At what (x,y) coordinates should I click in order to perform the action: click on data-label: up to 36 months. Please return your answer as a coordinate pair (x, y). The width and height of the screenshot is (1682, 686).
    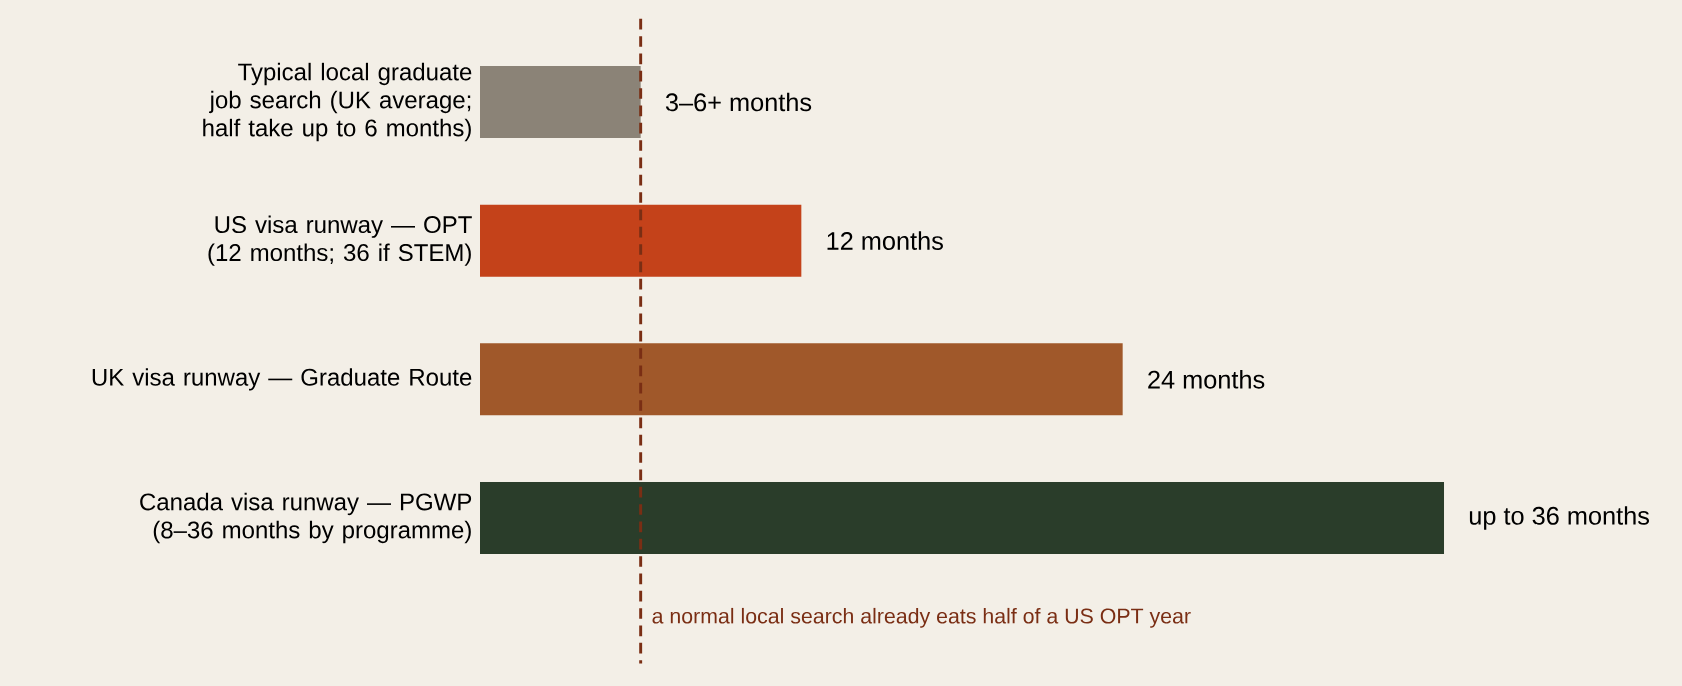
    Looking at the image, I should click on (1559, 518).